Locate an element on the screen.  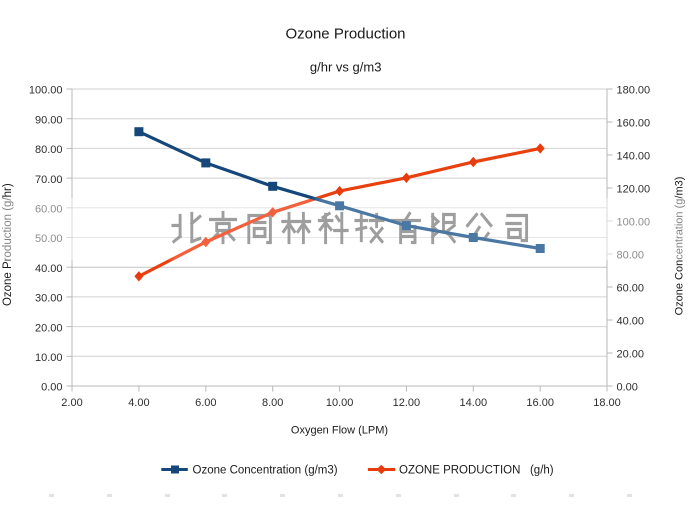
svg-text: 4.00 is located at coordinates (138, 403).